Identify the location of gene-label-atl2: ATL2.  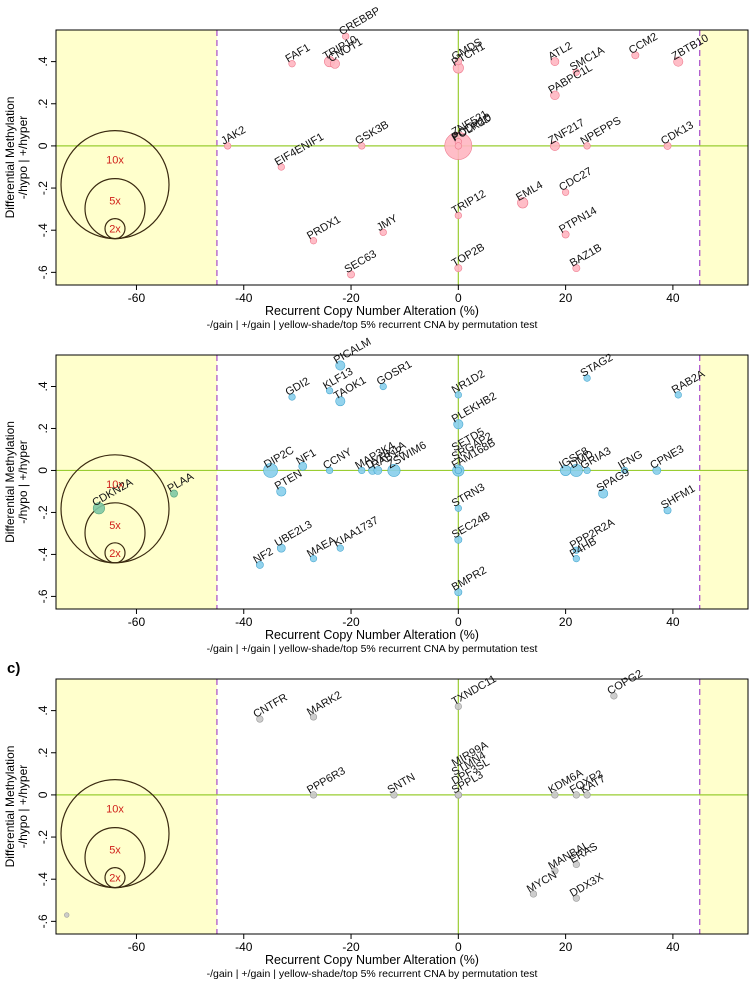
(560, 51).